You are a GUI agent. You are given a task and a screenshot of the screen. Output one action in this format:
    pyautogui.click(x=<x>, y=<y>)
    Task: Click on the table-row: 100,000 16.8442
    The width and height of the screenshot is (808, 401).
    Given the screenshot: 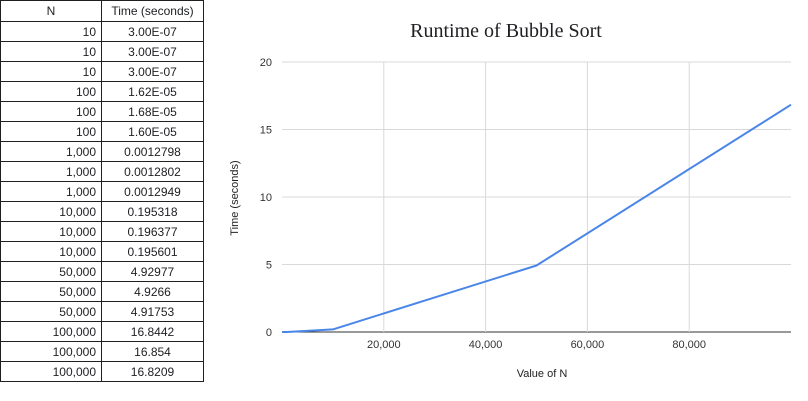 What is the action you would take?
    pyautogui.click(x=102, y=331)
    